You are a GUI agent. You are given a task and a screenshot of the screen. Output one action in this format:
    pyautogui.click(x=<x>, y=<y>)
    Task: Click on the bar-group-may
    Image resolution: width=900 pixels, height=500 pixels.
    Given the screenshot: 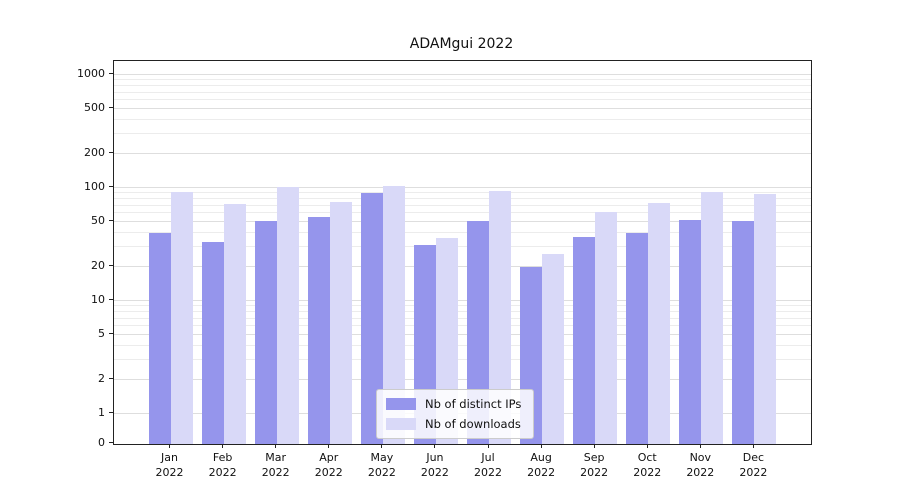 What is the action you would take?
    pyautogui.click(x=382, y=314)
    